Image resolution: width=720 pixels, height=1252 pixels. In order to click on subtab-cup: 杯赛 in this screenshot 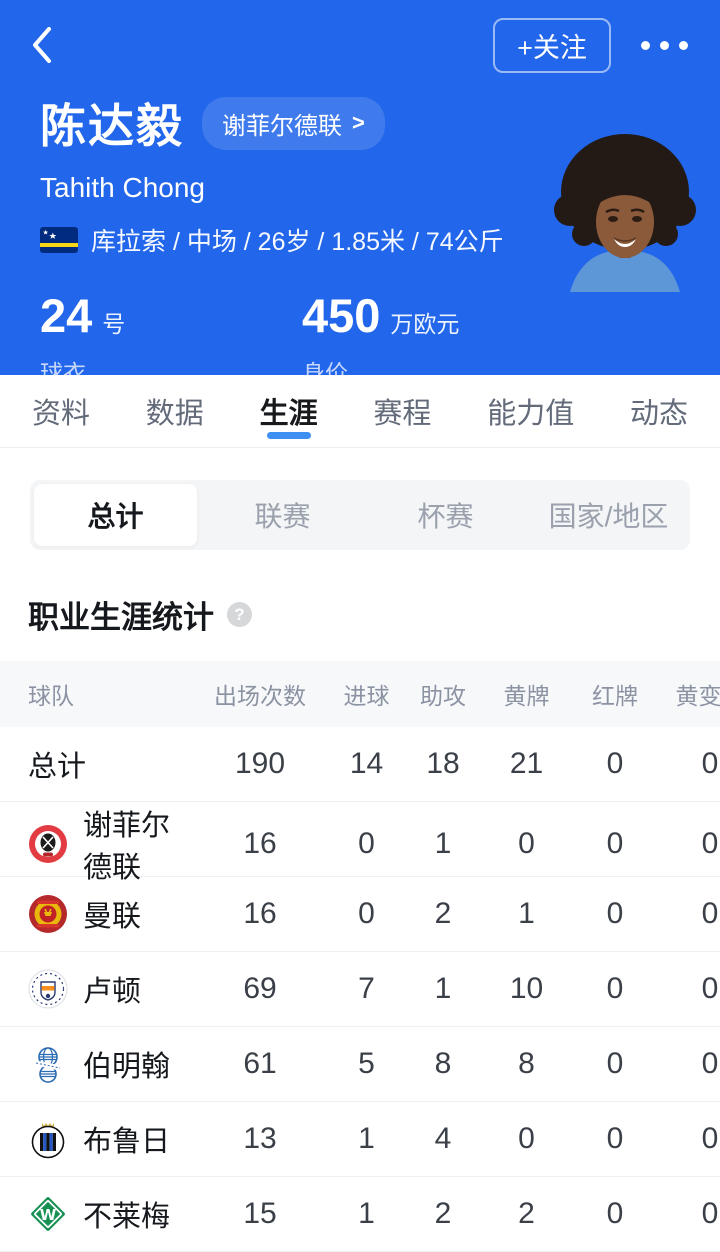, I will do `click(445, 516)`.